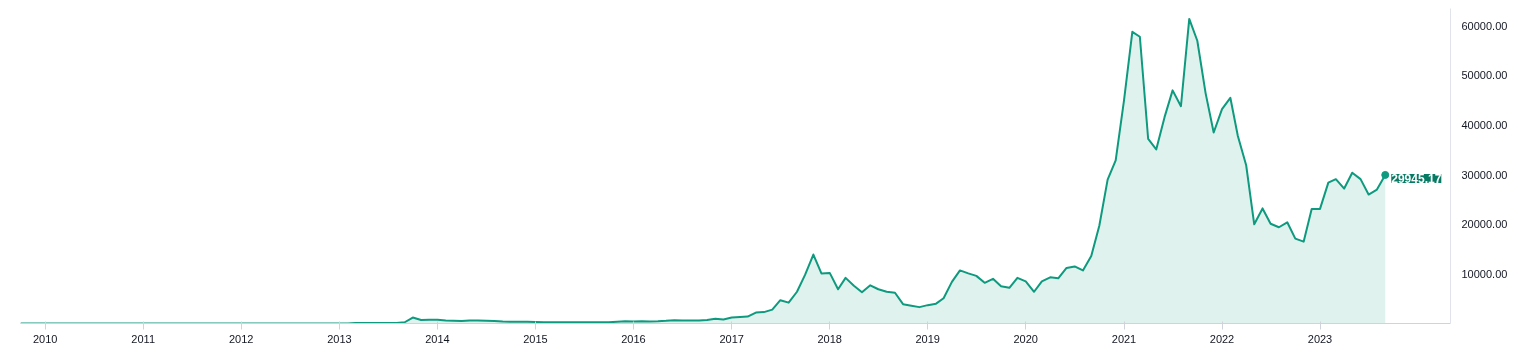 Image resolution: width=1518 pixels, height=362 pixels. Describe the element at coordinates (437, 338) in the screenshot. I see `x-tick-label: 2014` at that location.